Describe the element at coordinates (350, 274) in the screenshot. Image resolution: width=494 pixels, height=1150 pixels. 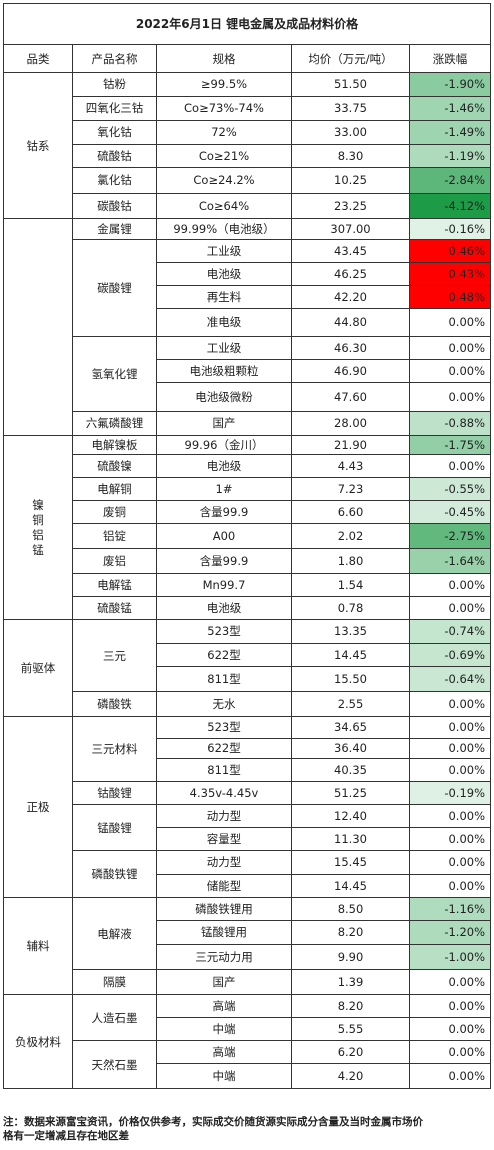
I see `price-cell: 46.25` at that location.